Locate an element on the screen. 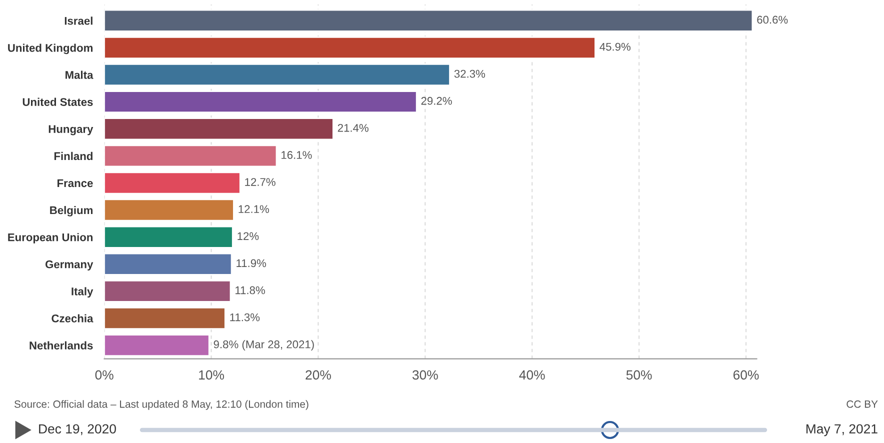  y-tick-label: Israel is located at coordinates (78, 20).